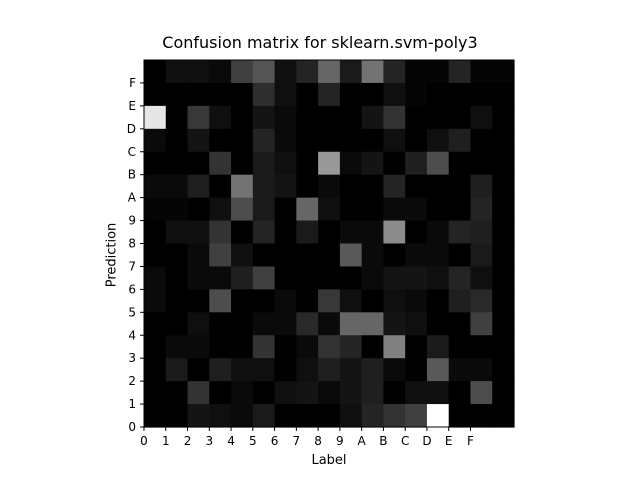  What do you see at coordinates (132, 289) in the screenshot?
I see `y-tick-label: 6` at bounding box center [132, 289].